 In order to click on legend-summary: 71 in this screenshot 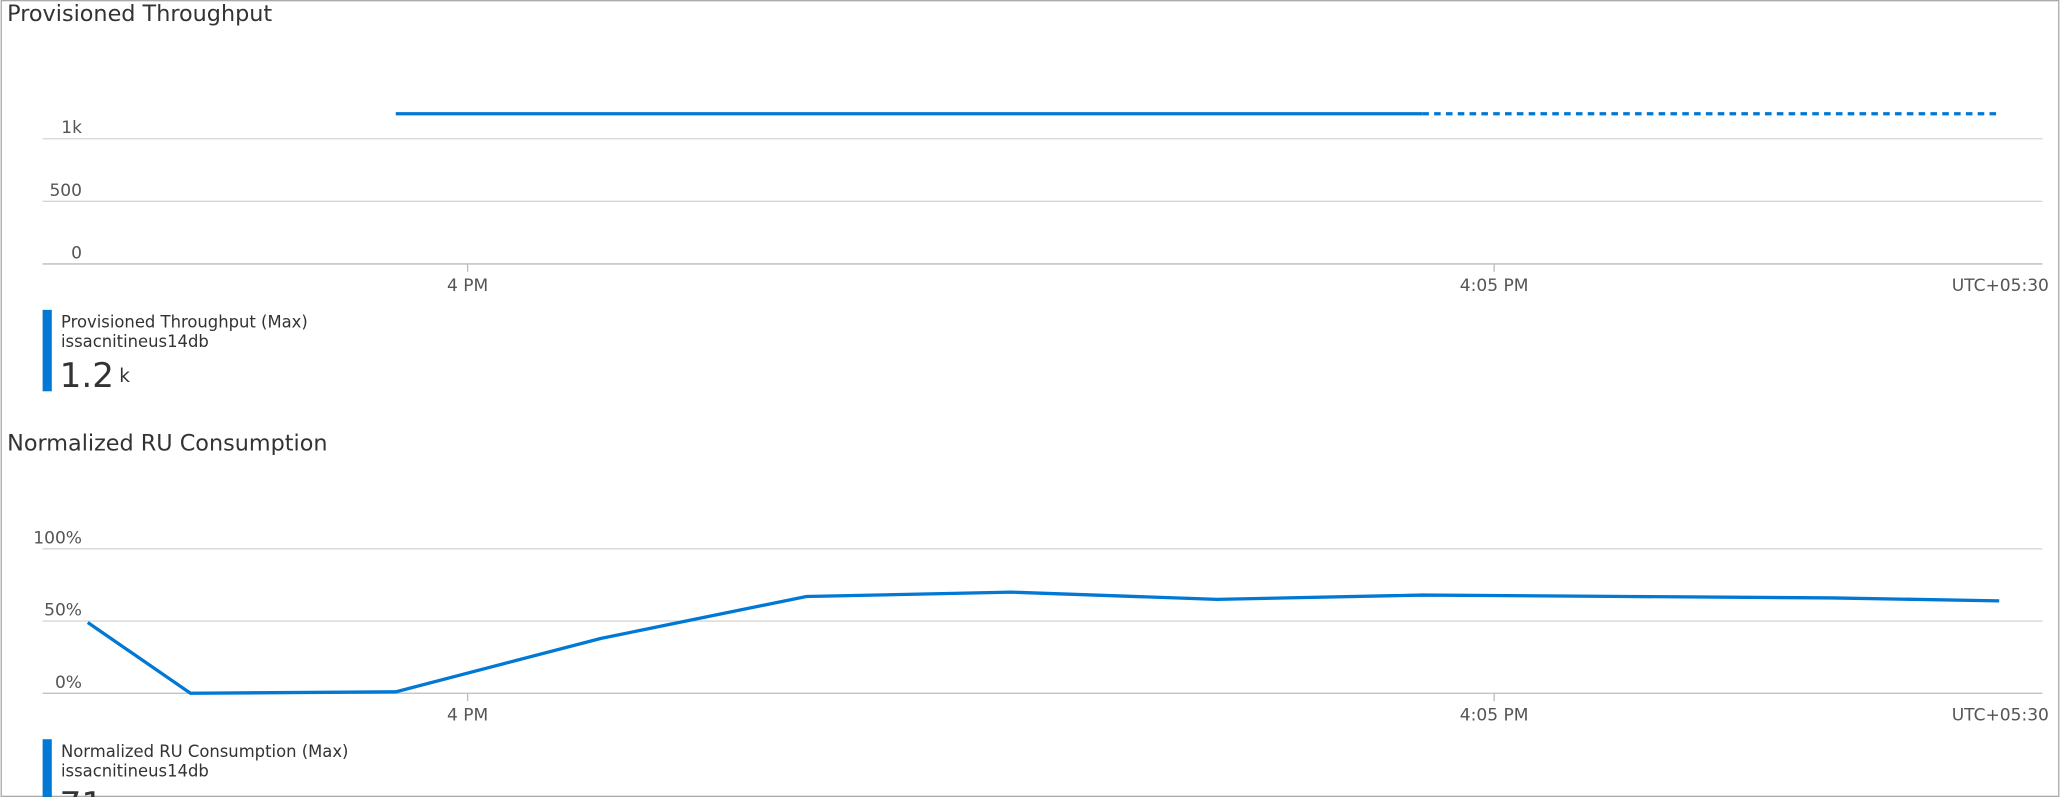, I will do `click(81, 791)`.